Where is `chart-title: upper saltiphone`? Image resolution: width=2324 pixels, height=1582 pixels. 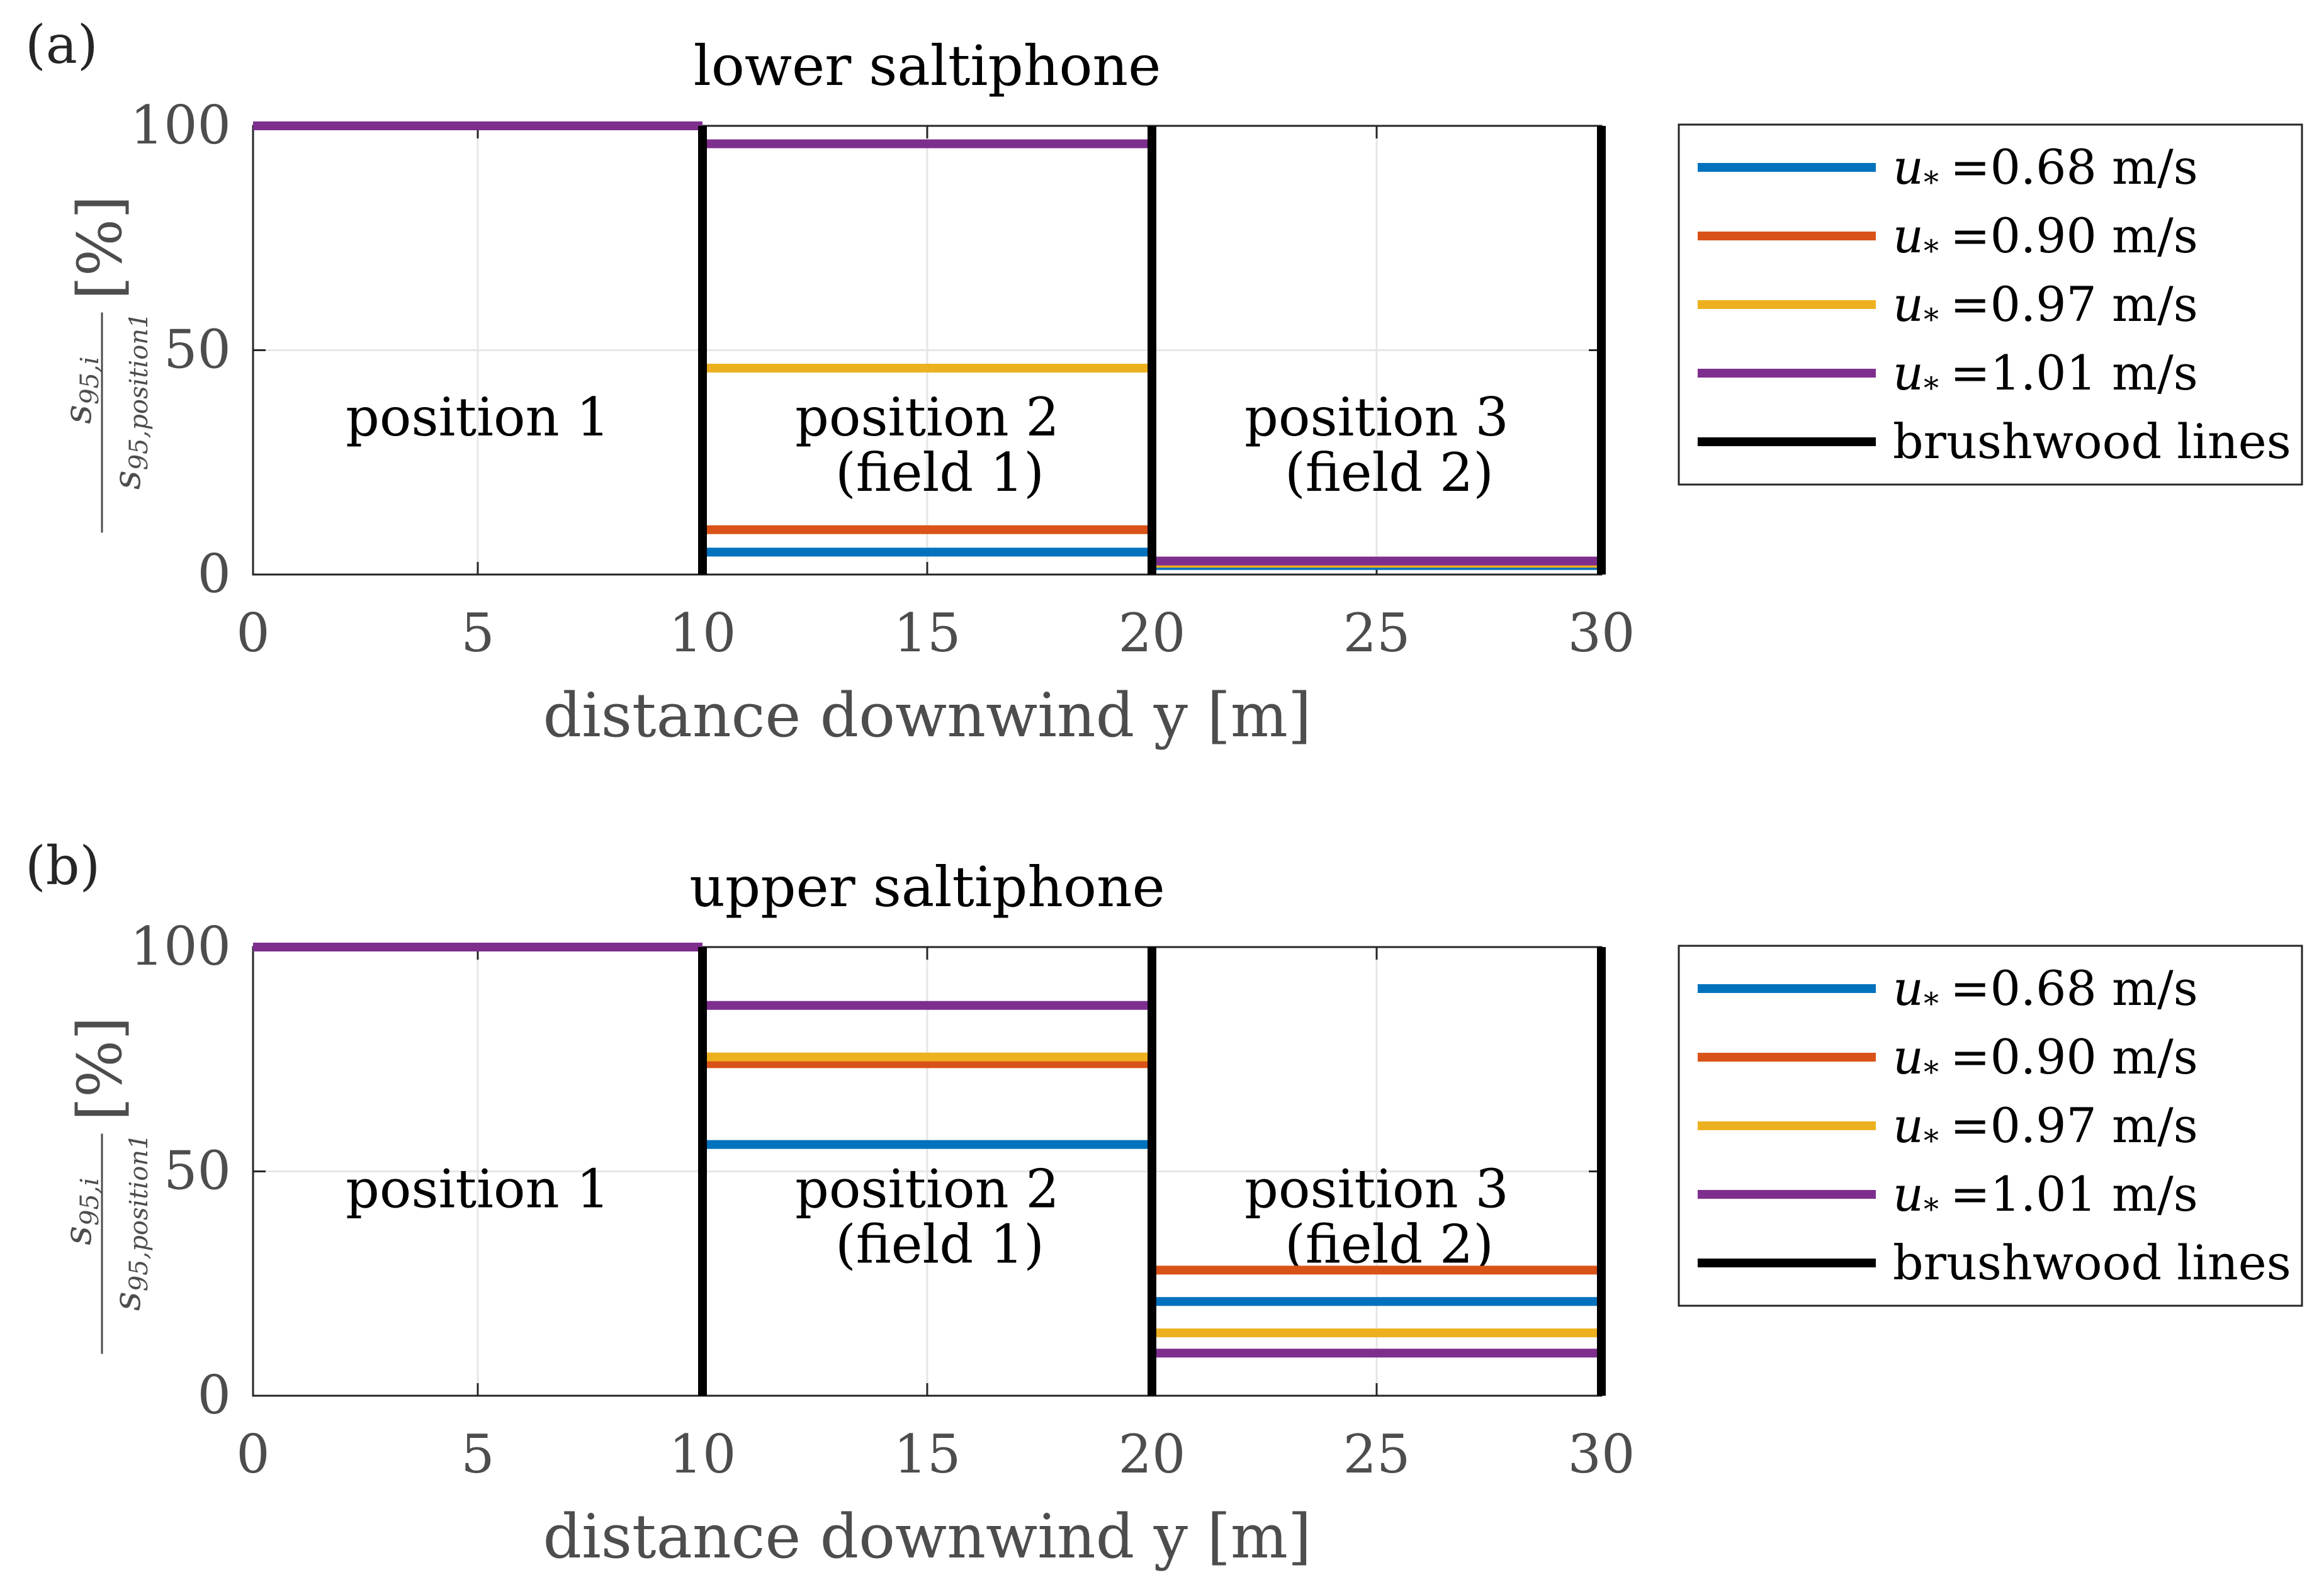
chart-title: upper saltiphone is located at coordinates (927, 887).